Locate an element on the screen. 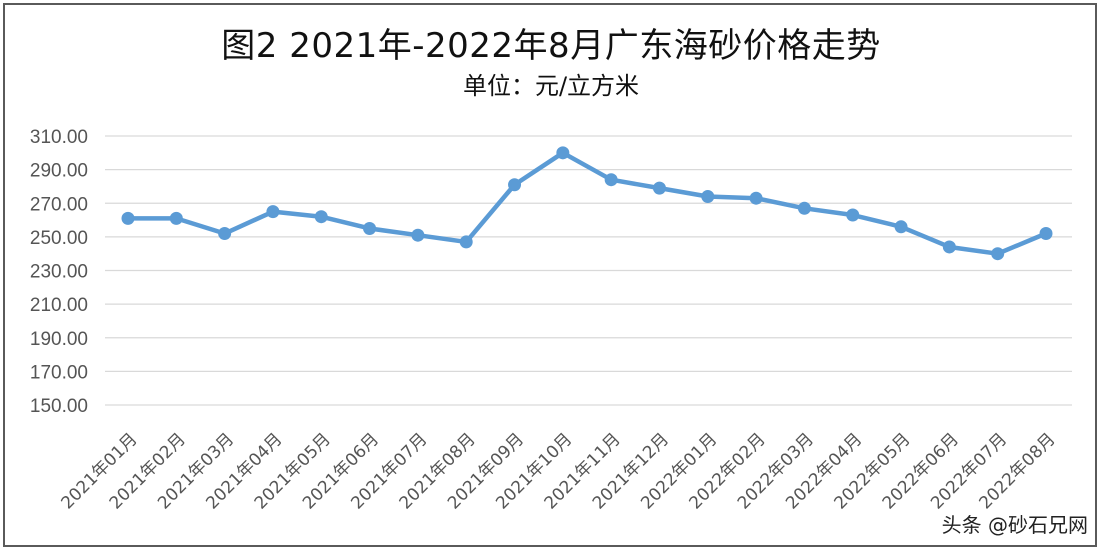 The height and width of the screenshot is (552, 1102). y-tick-label: 250.00 is located at coordinates (59, 238).